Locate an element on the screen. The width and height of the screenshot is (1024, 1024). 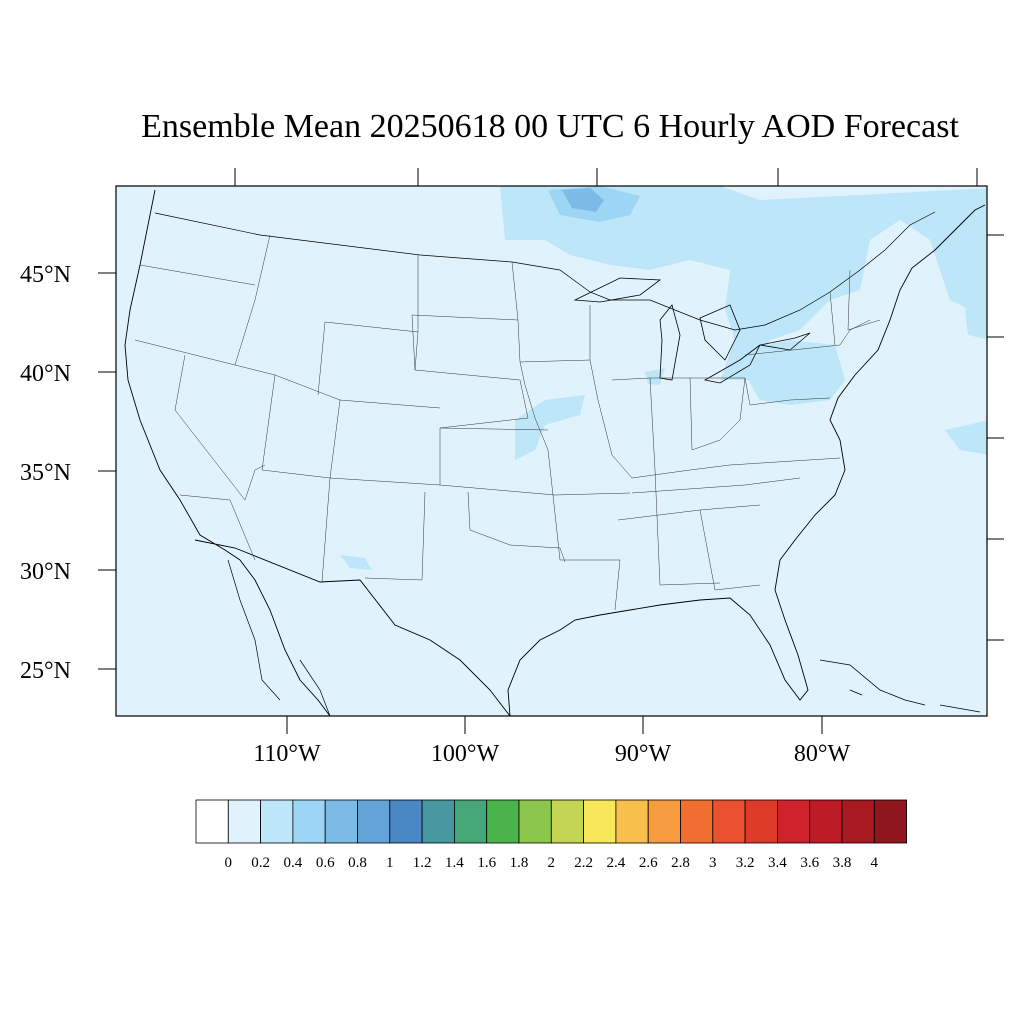
colorbar-tick-label: 1.4 is located at coordinates (454, 863).